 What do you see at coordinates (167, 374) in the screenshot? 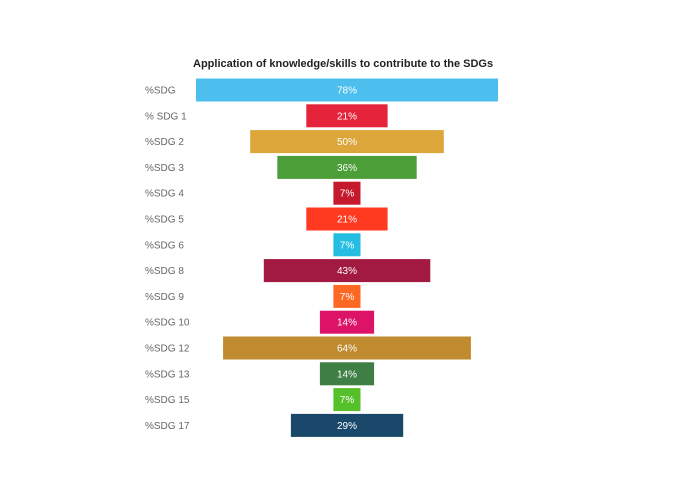
I see `category-label-11: %SDG 13` at bounding box center [167, 374].